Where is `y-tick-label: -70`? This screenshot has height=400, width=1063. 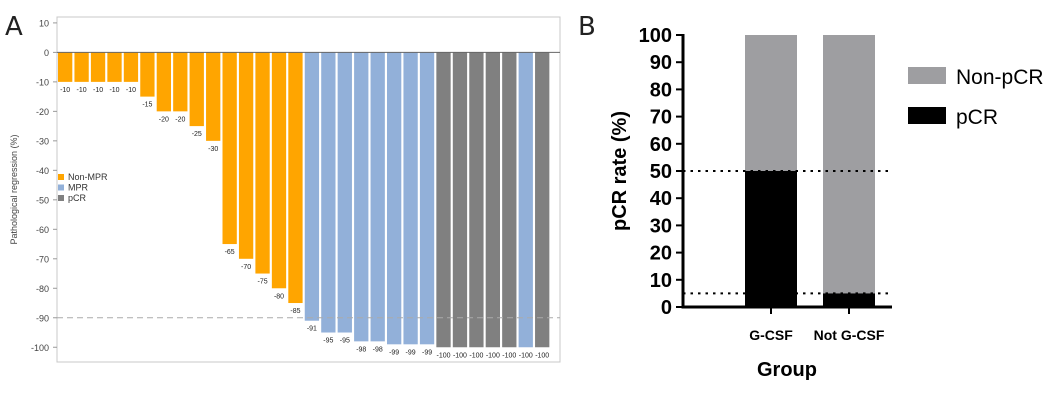
y-tick-label: -70 is located at coordinates (42, 259).